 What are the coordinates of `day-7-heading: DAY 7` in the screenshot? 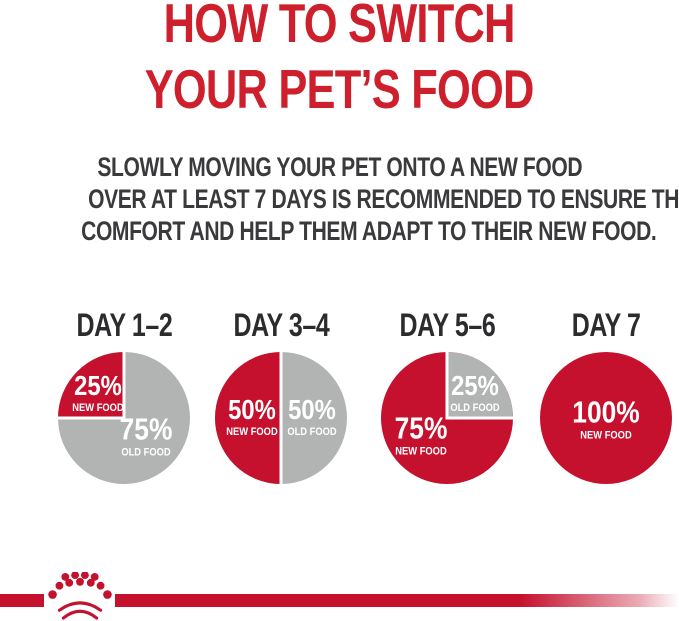 It's located at (606, 325).